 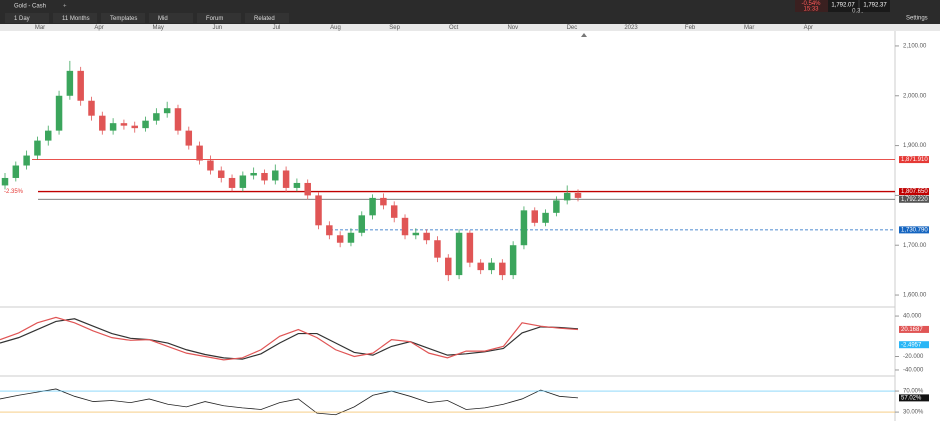 What do you see at coordinates (163, 19) in the screenshot?
I see `toolbar-label: Mid` at bounding box center [163, 19].